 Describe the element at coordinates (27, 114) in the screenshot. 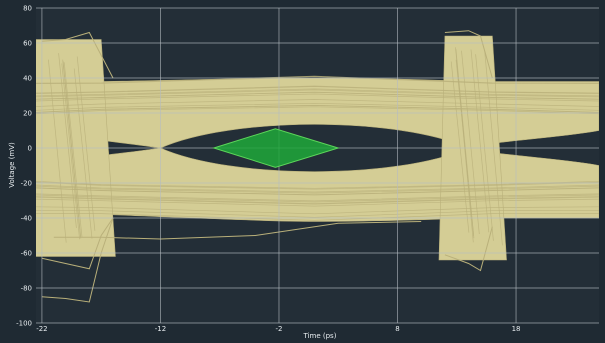

I see `y-tick-label: 20` at that location.